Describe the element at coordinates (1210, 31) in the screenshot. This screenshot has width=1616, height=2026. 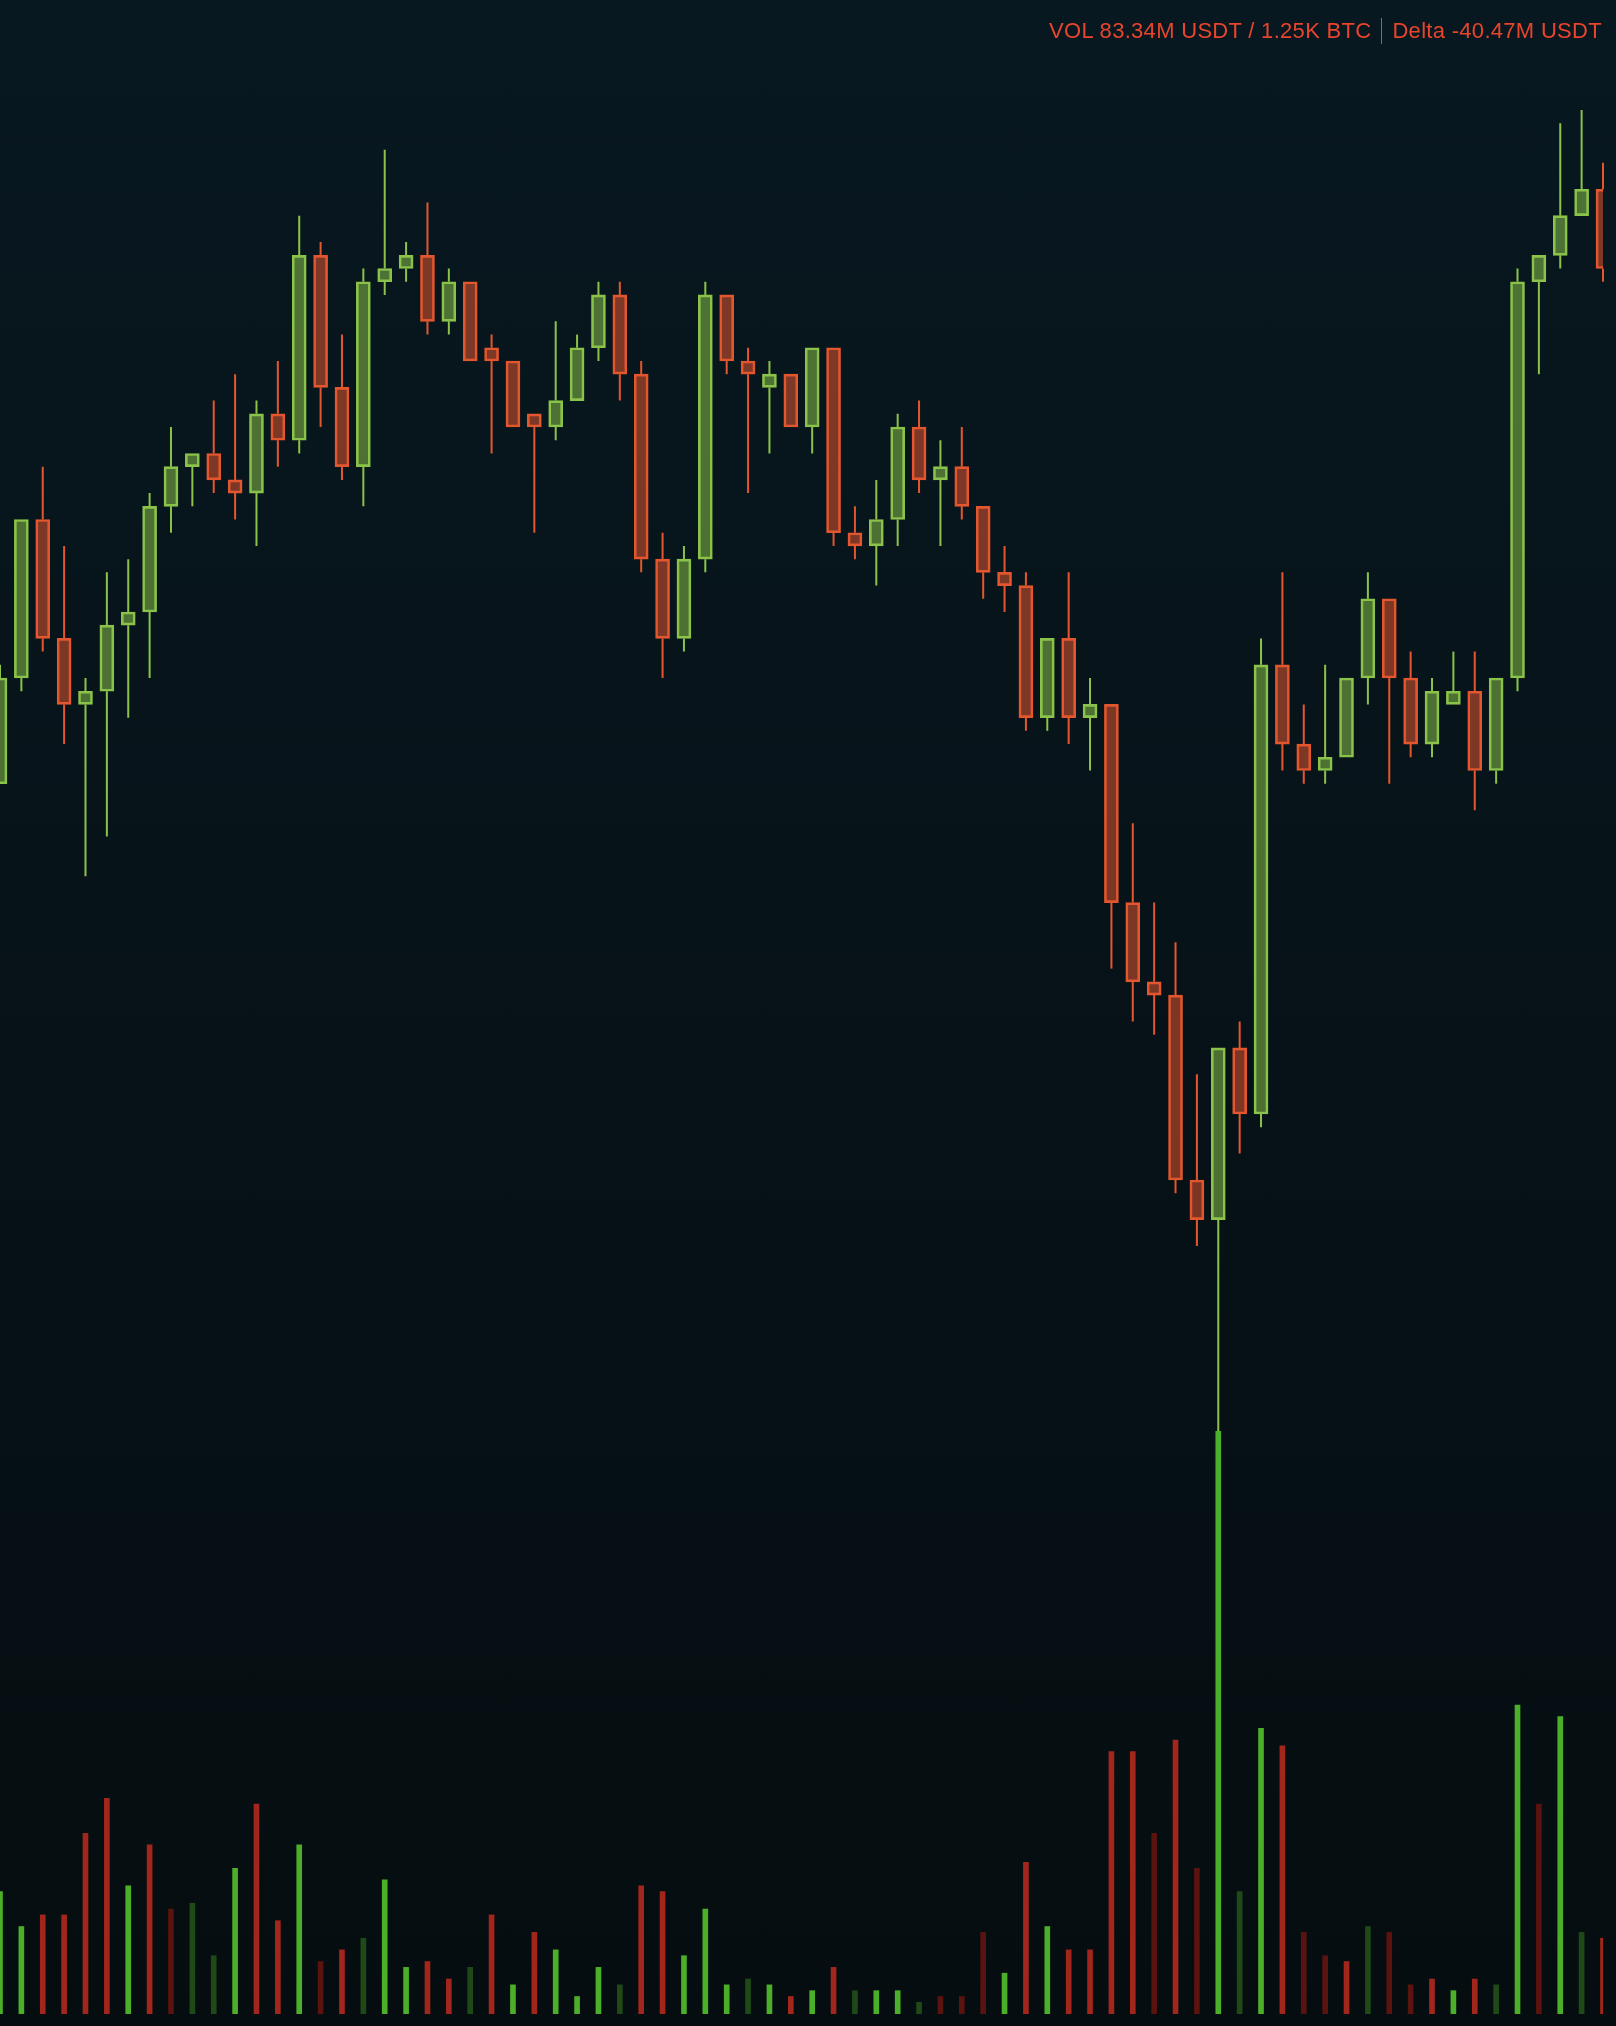
I see `text: VOL 83.34M USDT / 1.25K BTC` at that location.